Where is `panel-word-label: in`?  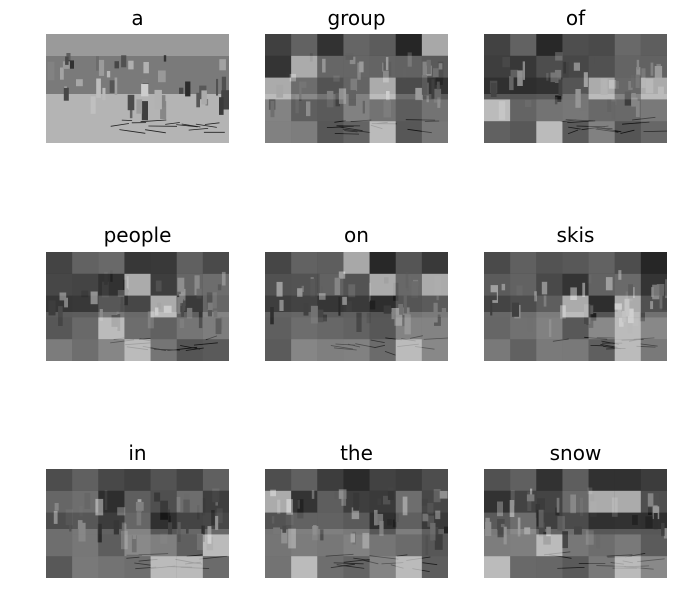 panel-word-label: in is located at coordinates (137, 453).